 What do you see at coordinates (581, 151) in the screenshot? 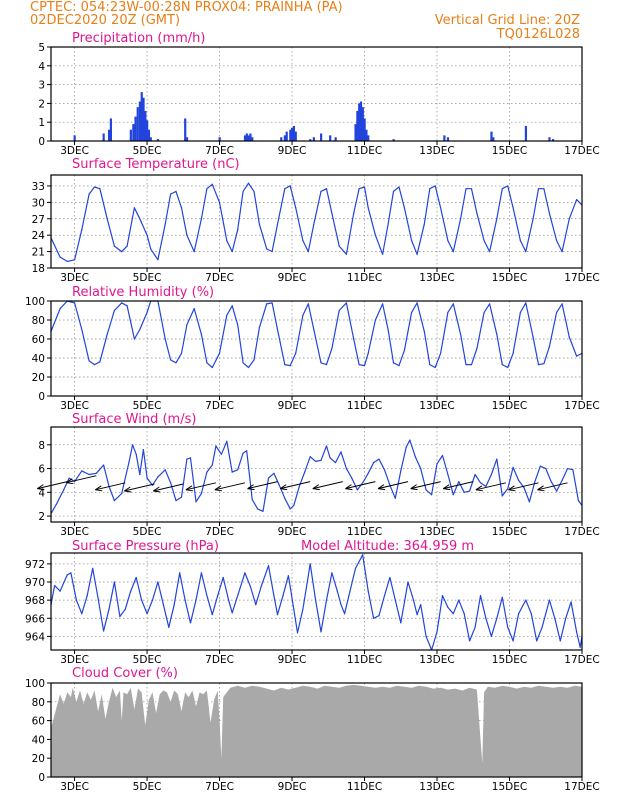
I see `precip-xtick-label-7: 17DEC` at bounding box center [581, 151].